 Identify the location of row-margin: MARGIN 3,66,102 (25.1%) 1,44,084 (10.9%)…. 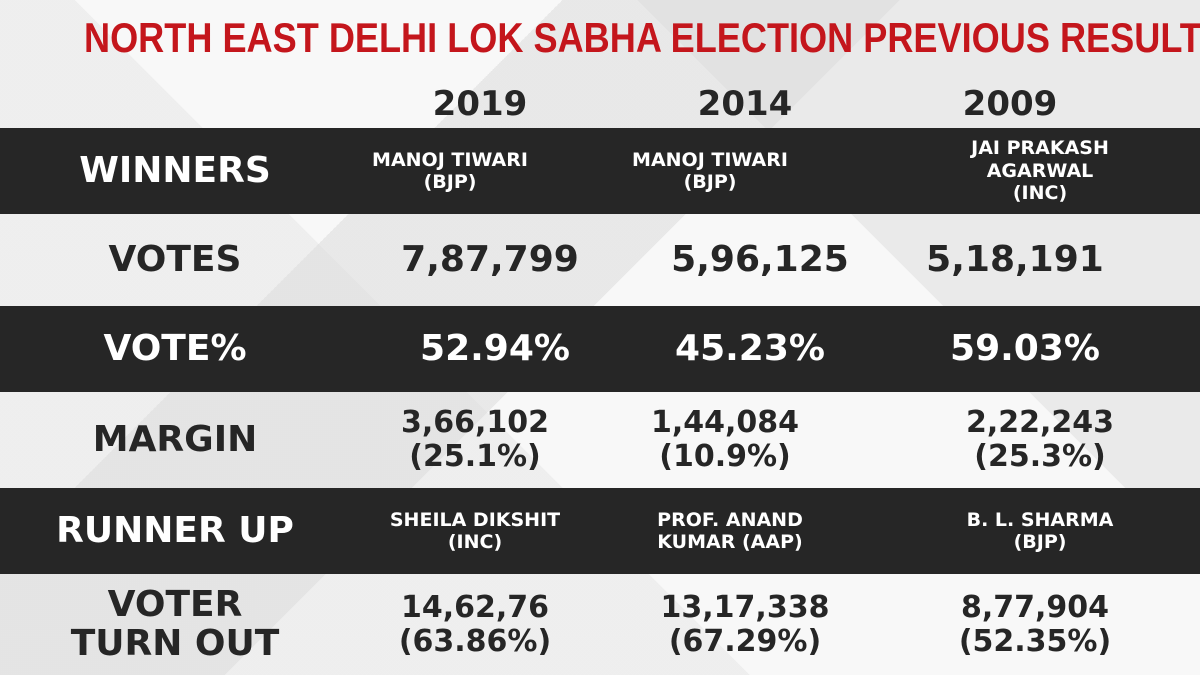
(600, 440).